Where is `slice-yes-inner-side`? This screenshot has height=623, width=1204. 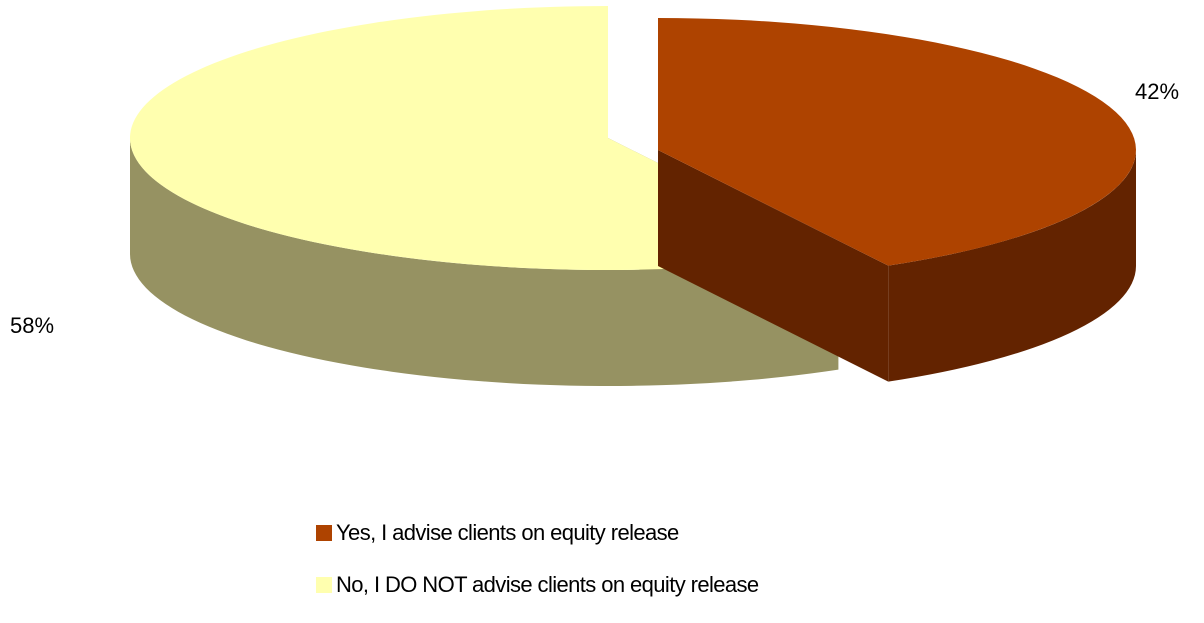 slice-yes-inner-side is located at coordinates (773, 266).